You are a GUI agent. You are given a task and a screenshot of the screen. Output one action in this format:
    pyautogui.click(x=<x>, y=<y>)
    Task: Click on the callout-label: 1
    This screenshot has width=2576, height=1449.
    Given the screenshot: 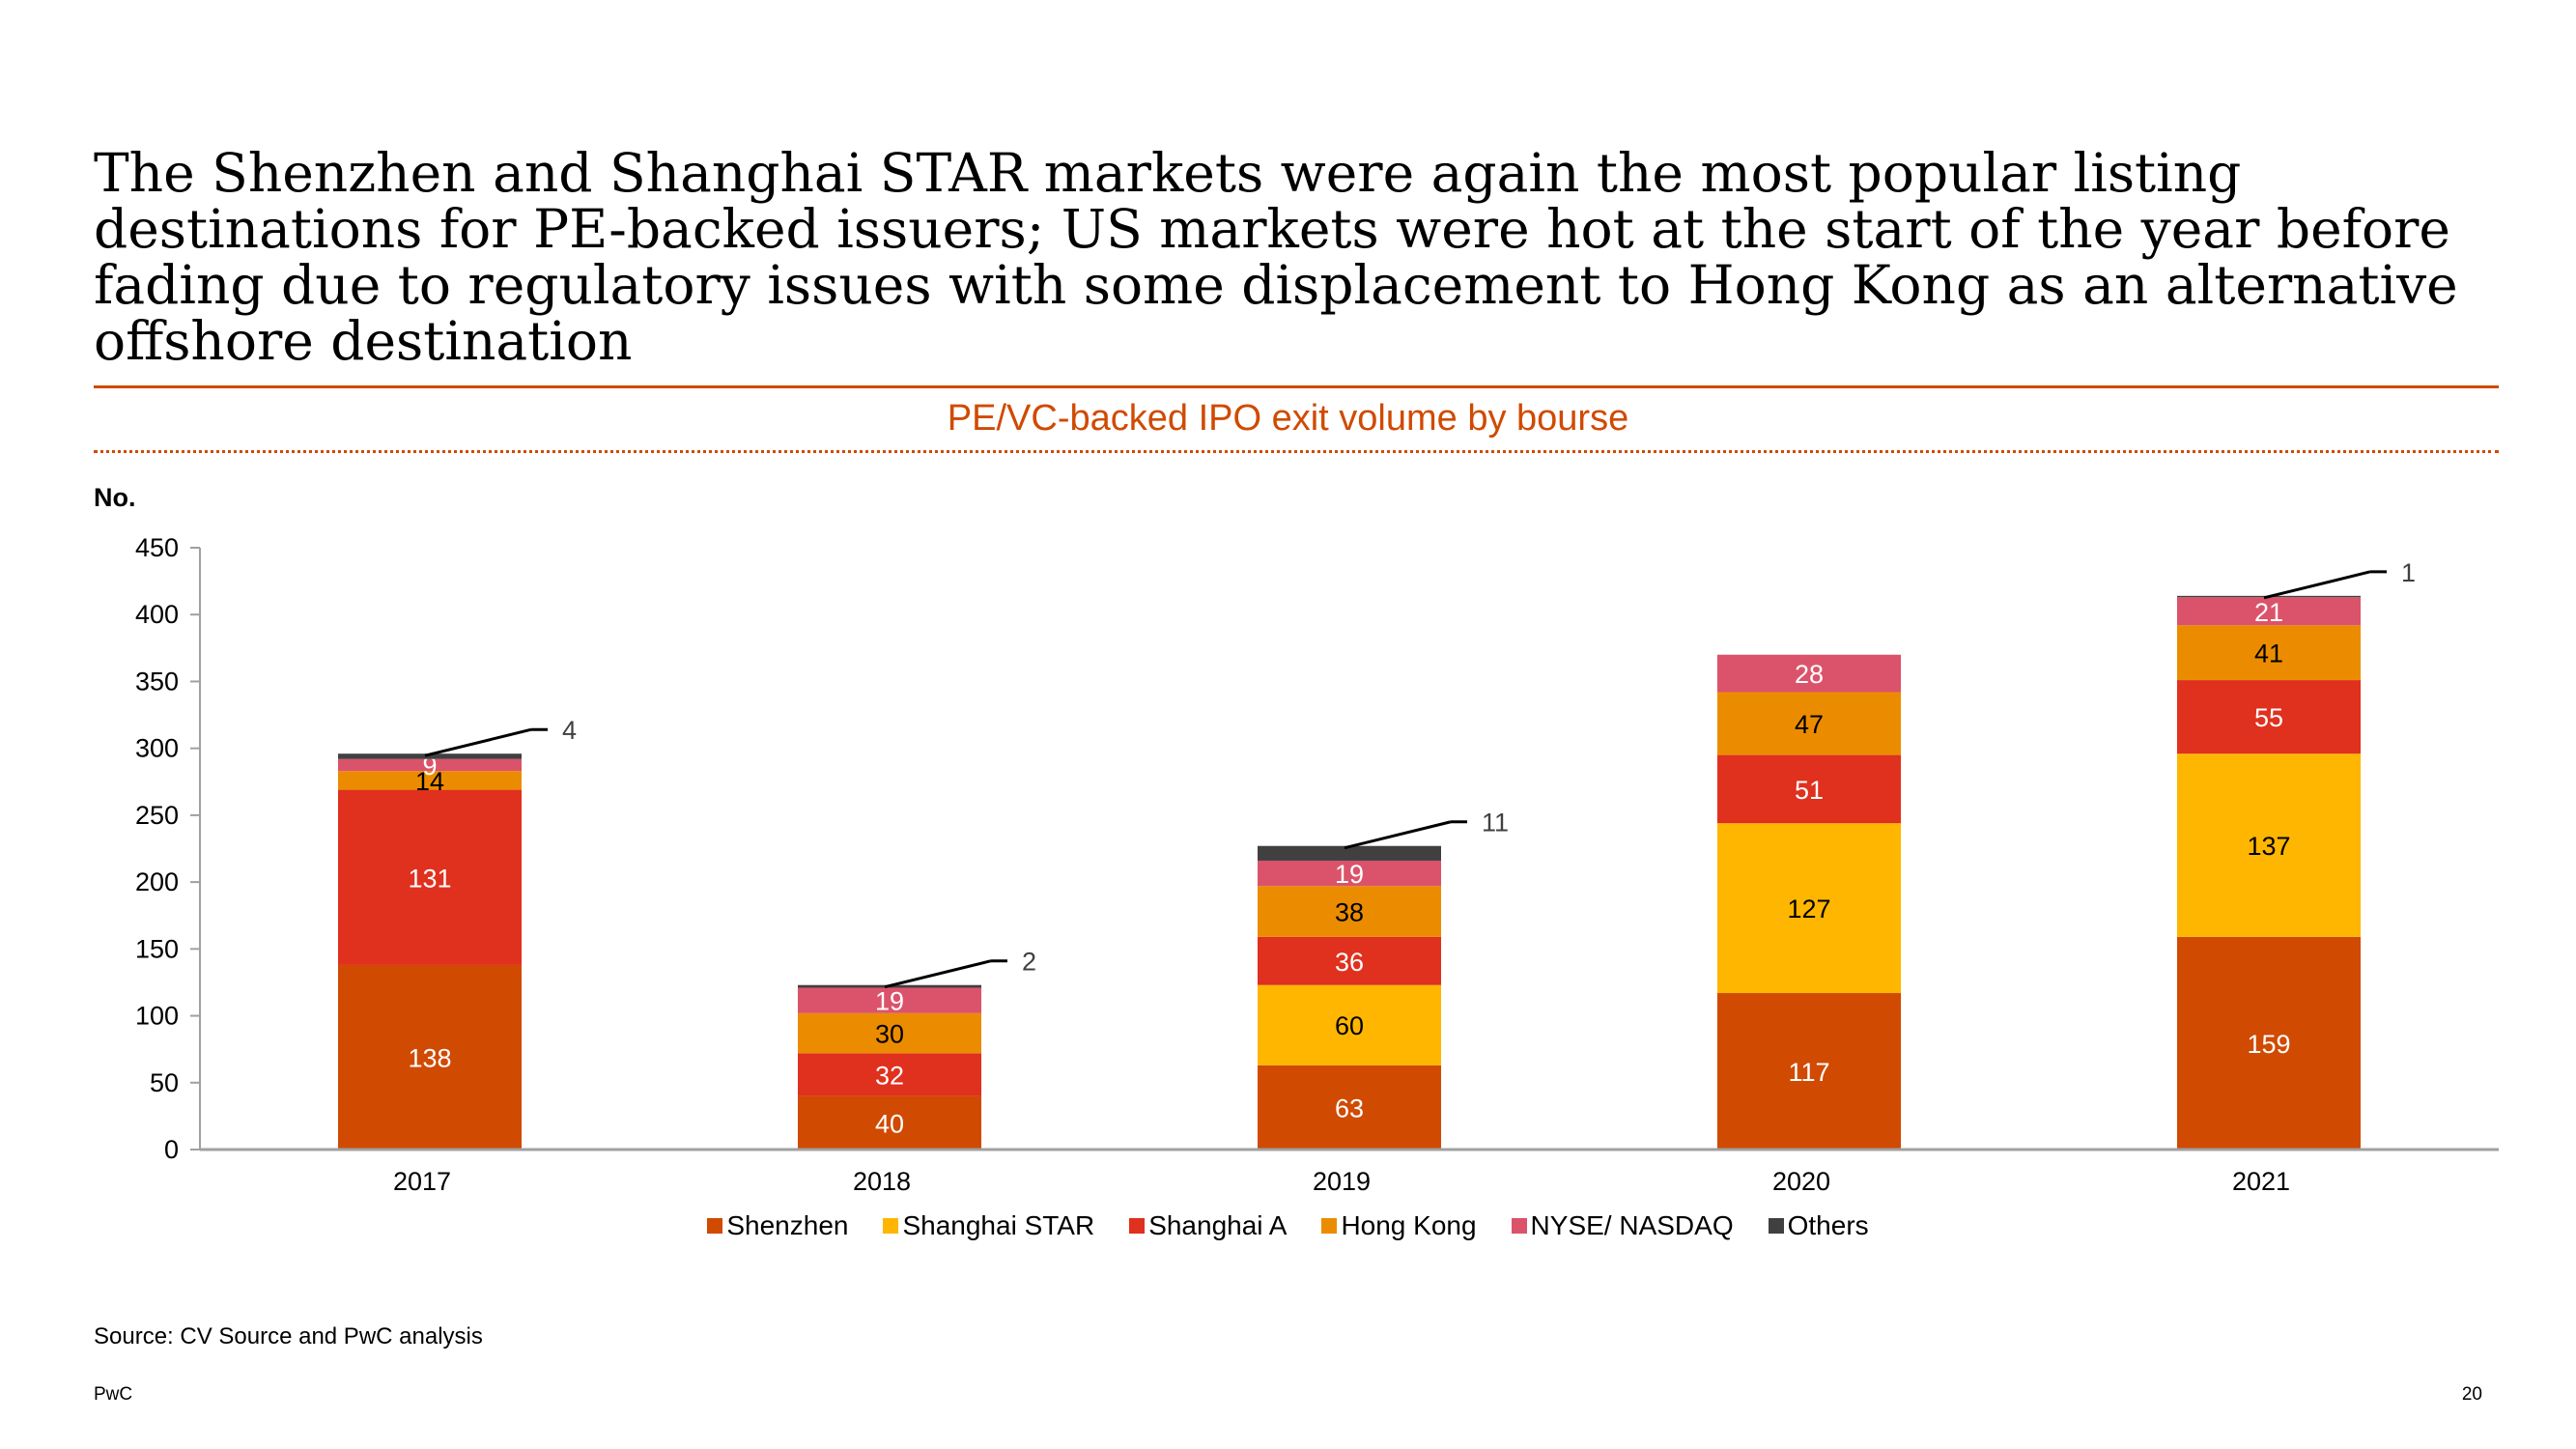 What is the action you would take?
    pyautogui.click(x=2408, y=572)
    